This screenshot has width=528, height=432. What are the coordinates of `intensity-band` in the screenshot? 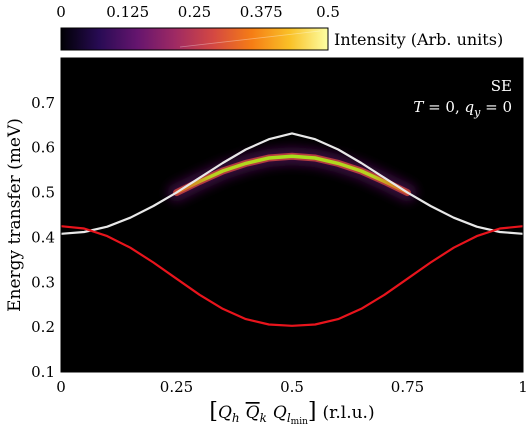 It's located at (292, 174).